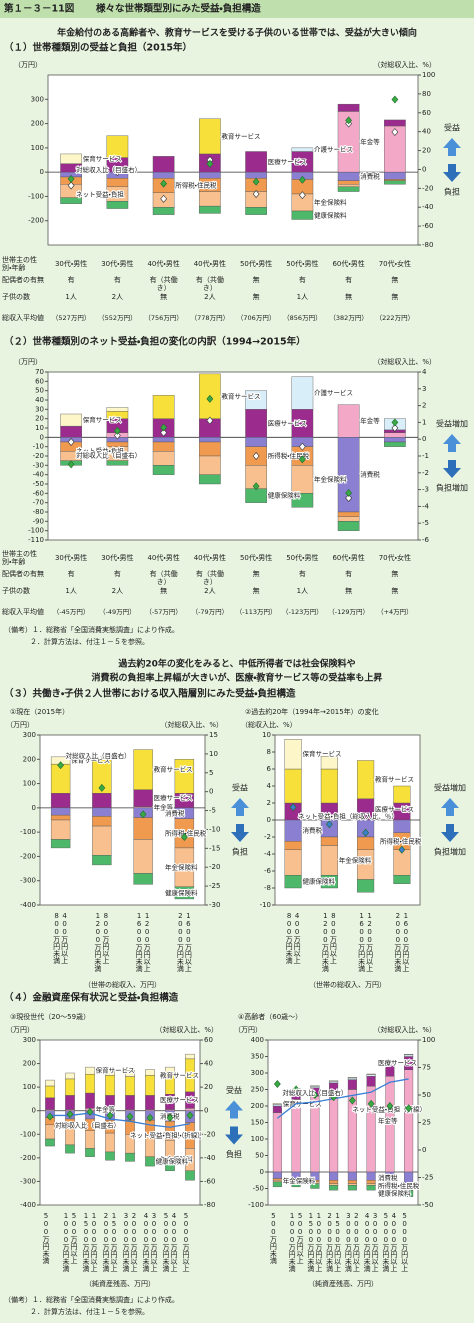 The image size is (474, 1323). I want to click on y-tick-label: -300, so click(28, 881).